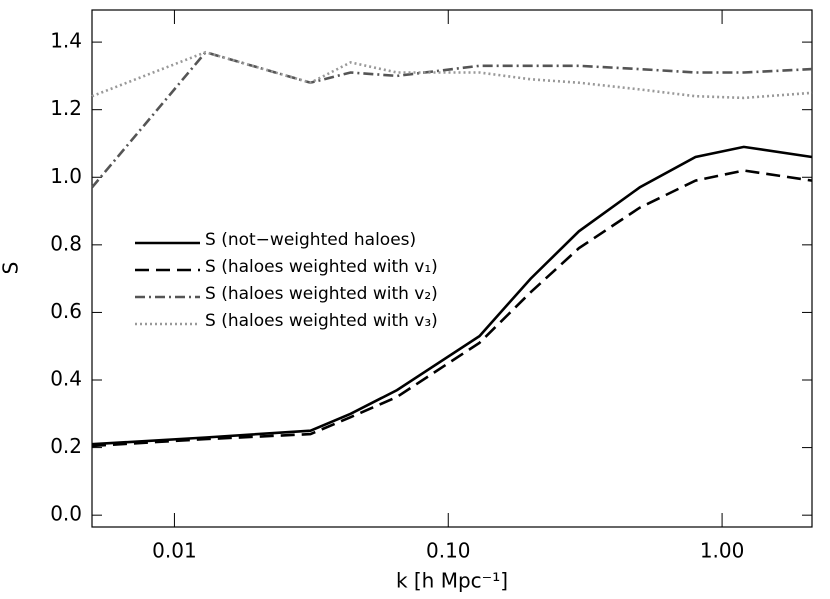 This screenshot has height=599, width=830. I want to click on legend-label: S (haloes weighted with v₁), so click(321, 267).